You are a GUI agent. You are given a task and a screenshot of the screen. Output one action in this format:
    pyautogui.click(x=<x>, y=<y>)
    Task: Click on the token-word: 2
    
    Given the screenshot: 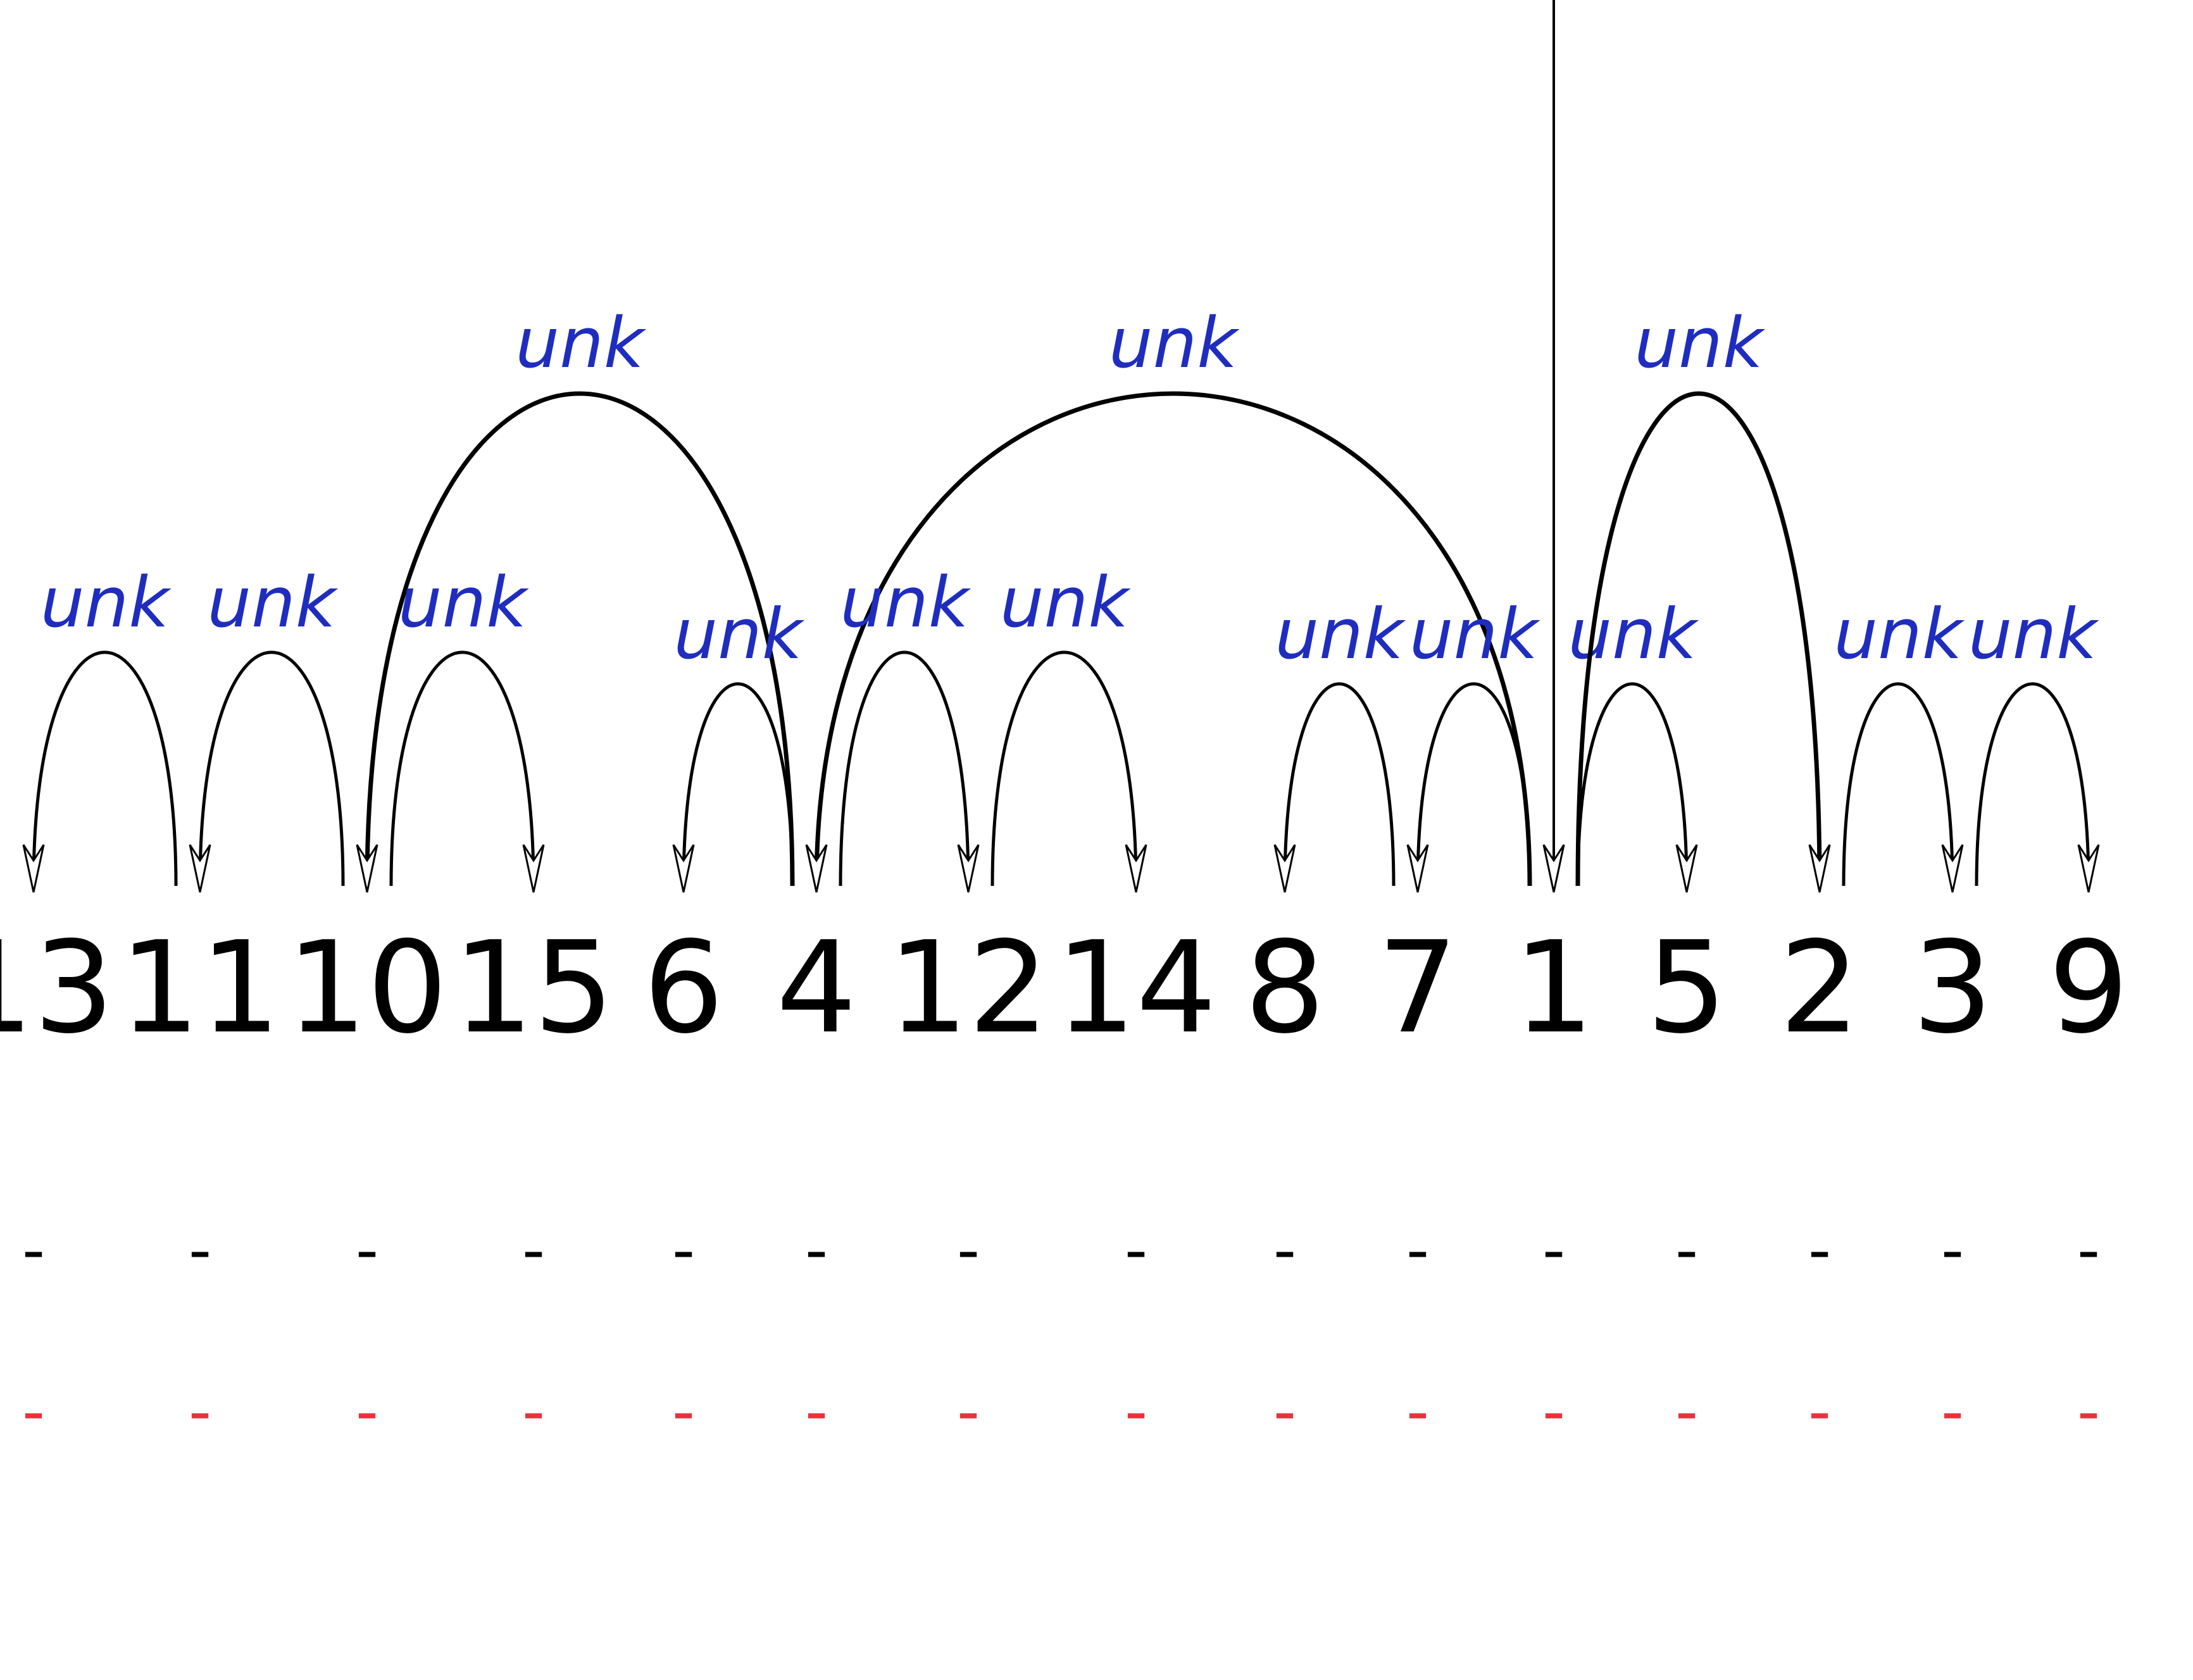 What is the action you would take?
    pyautogui.click(x=1819, y=988)
    